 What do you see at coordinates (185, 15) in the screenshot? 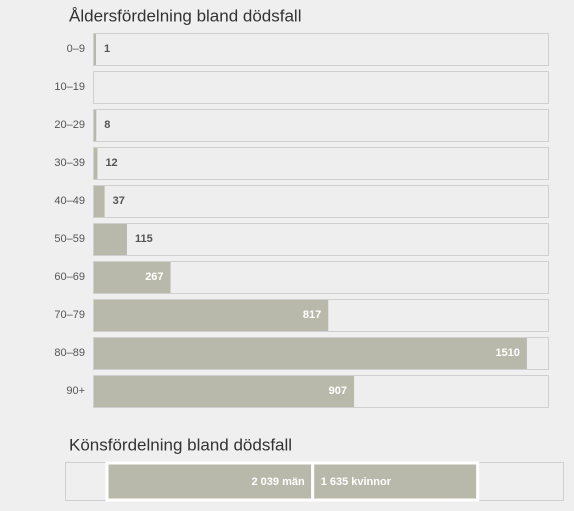
I see `chart-title: Åldersfördelning bland dödsfall` at bounding box center [185, 15].